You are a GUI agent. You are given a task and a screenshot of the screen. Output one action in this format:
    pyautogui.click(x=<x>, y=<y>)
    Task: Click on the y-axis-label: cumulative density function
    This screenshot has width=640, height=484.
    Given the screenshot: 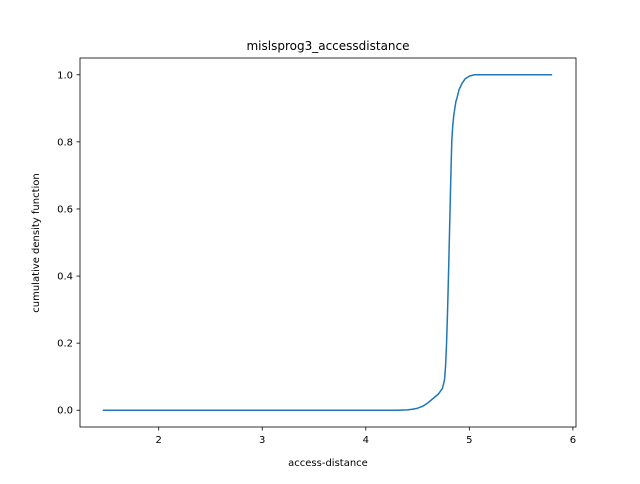 What is the action you would take?
    pyautogui.click(x=36, y=242)
    